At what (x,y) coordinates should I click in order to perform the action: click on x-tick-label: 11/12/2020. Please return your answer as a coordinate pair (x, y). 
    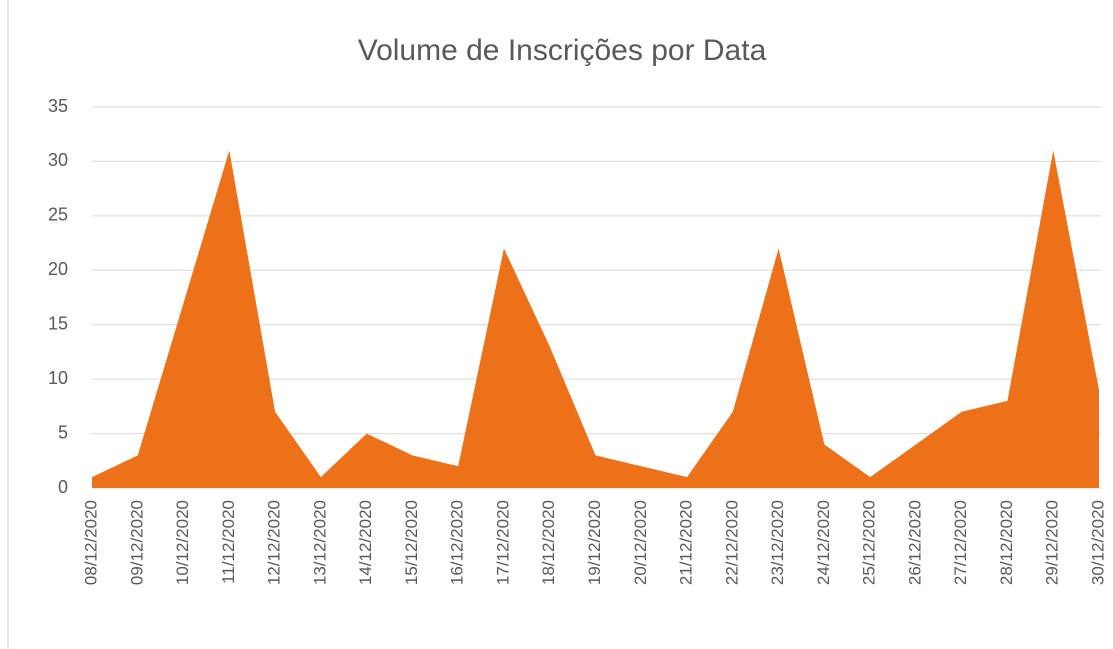
    Looking at the image, I should click on (228, 542).